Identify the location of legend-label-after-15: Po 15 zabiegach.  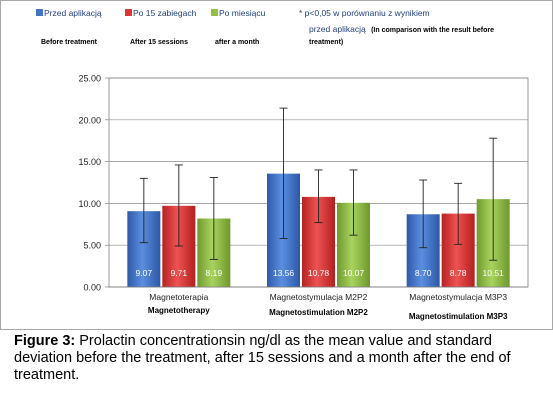
(165, 13).